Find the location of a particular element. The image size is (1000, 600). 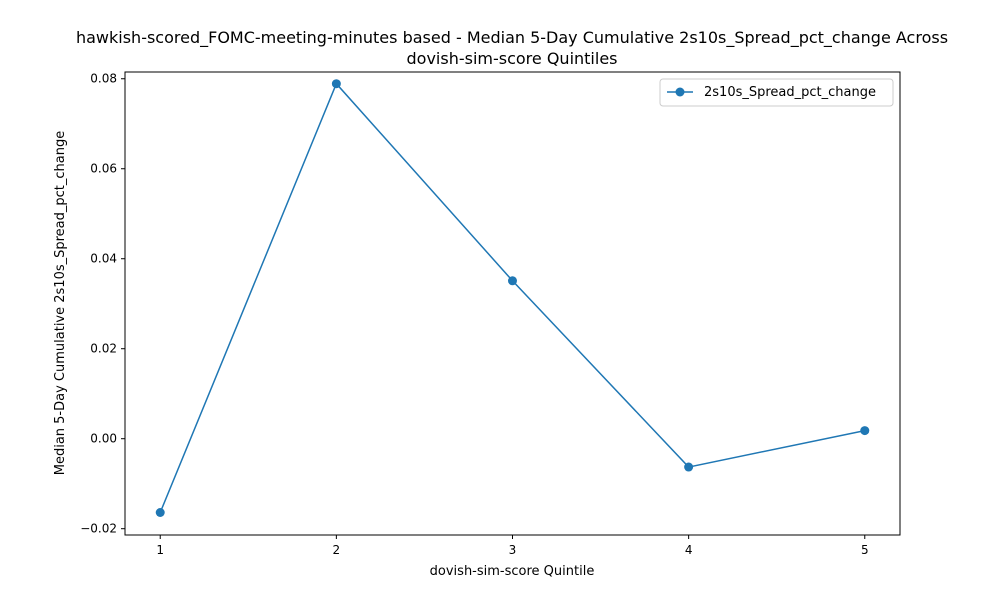

y-tick-label: 0.06 is located at coordinates (103, 169).